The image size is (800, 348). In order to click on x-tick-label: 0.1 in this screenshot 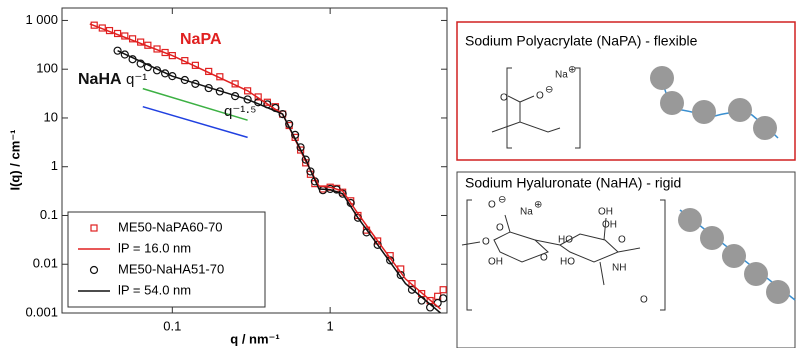, I will do `click(172, 325)`.